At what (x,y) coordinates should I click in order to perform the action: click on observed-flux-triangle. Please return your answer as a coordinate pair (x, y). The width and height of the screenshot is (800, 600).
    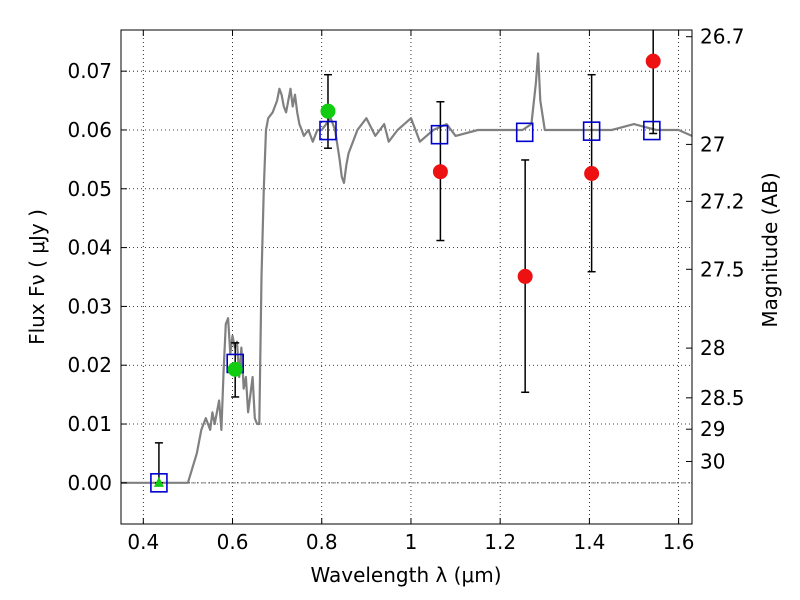
    Looking at the image, I should click on (158, 481).